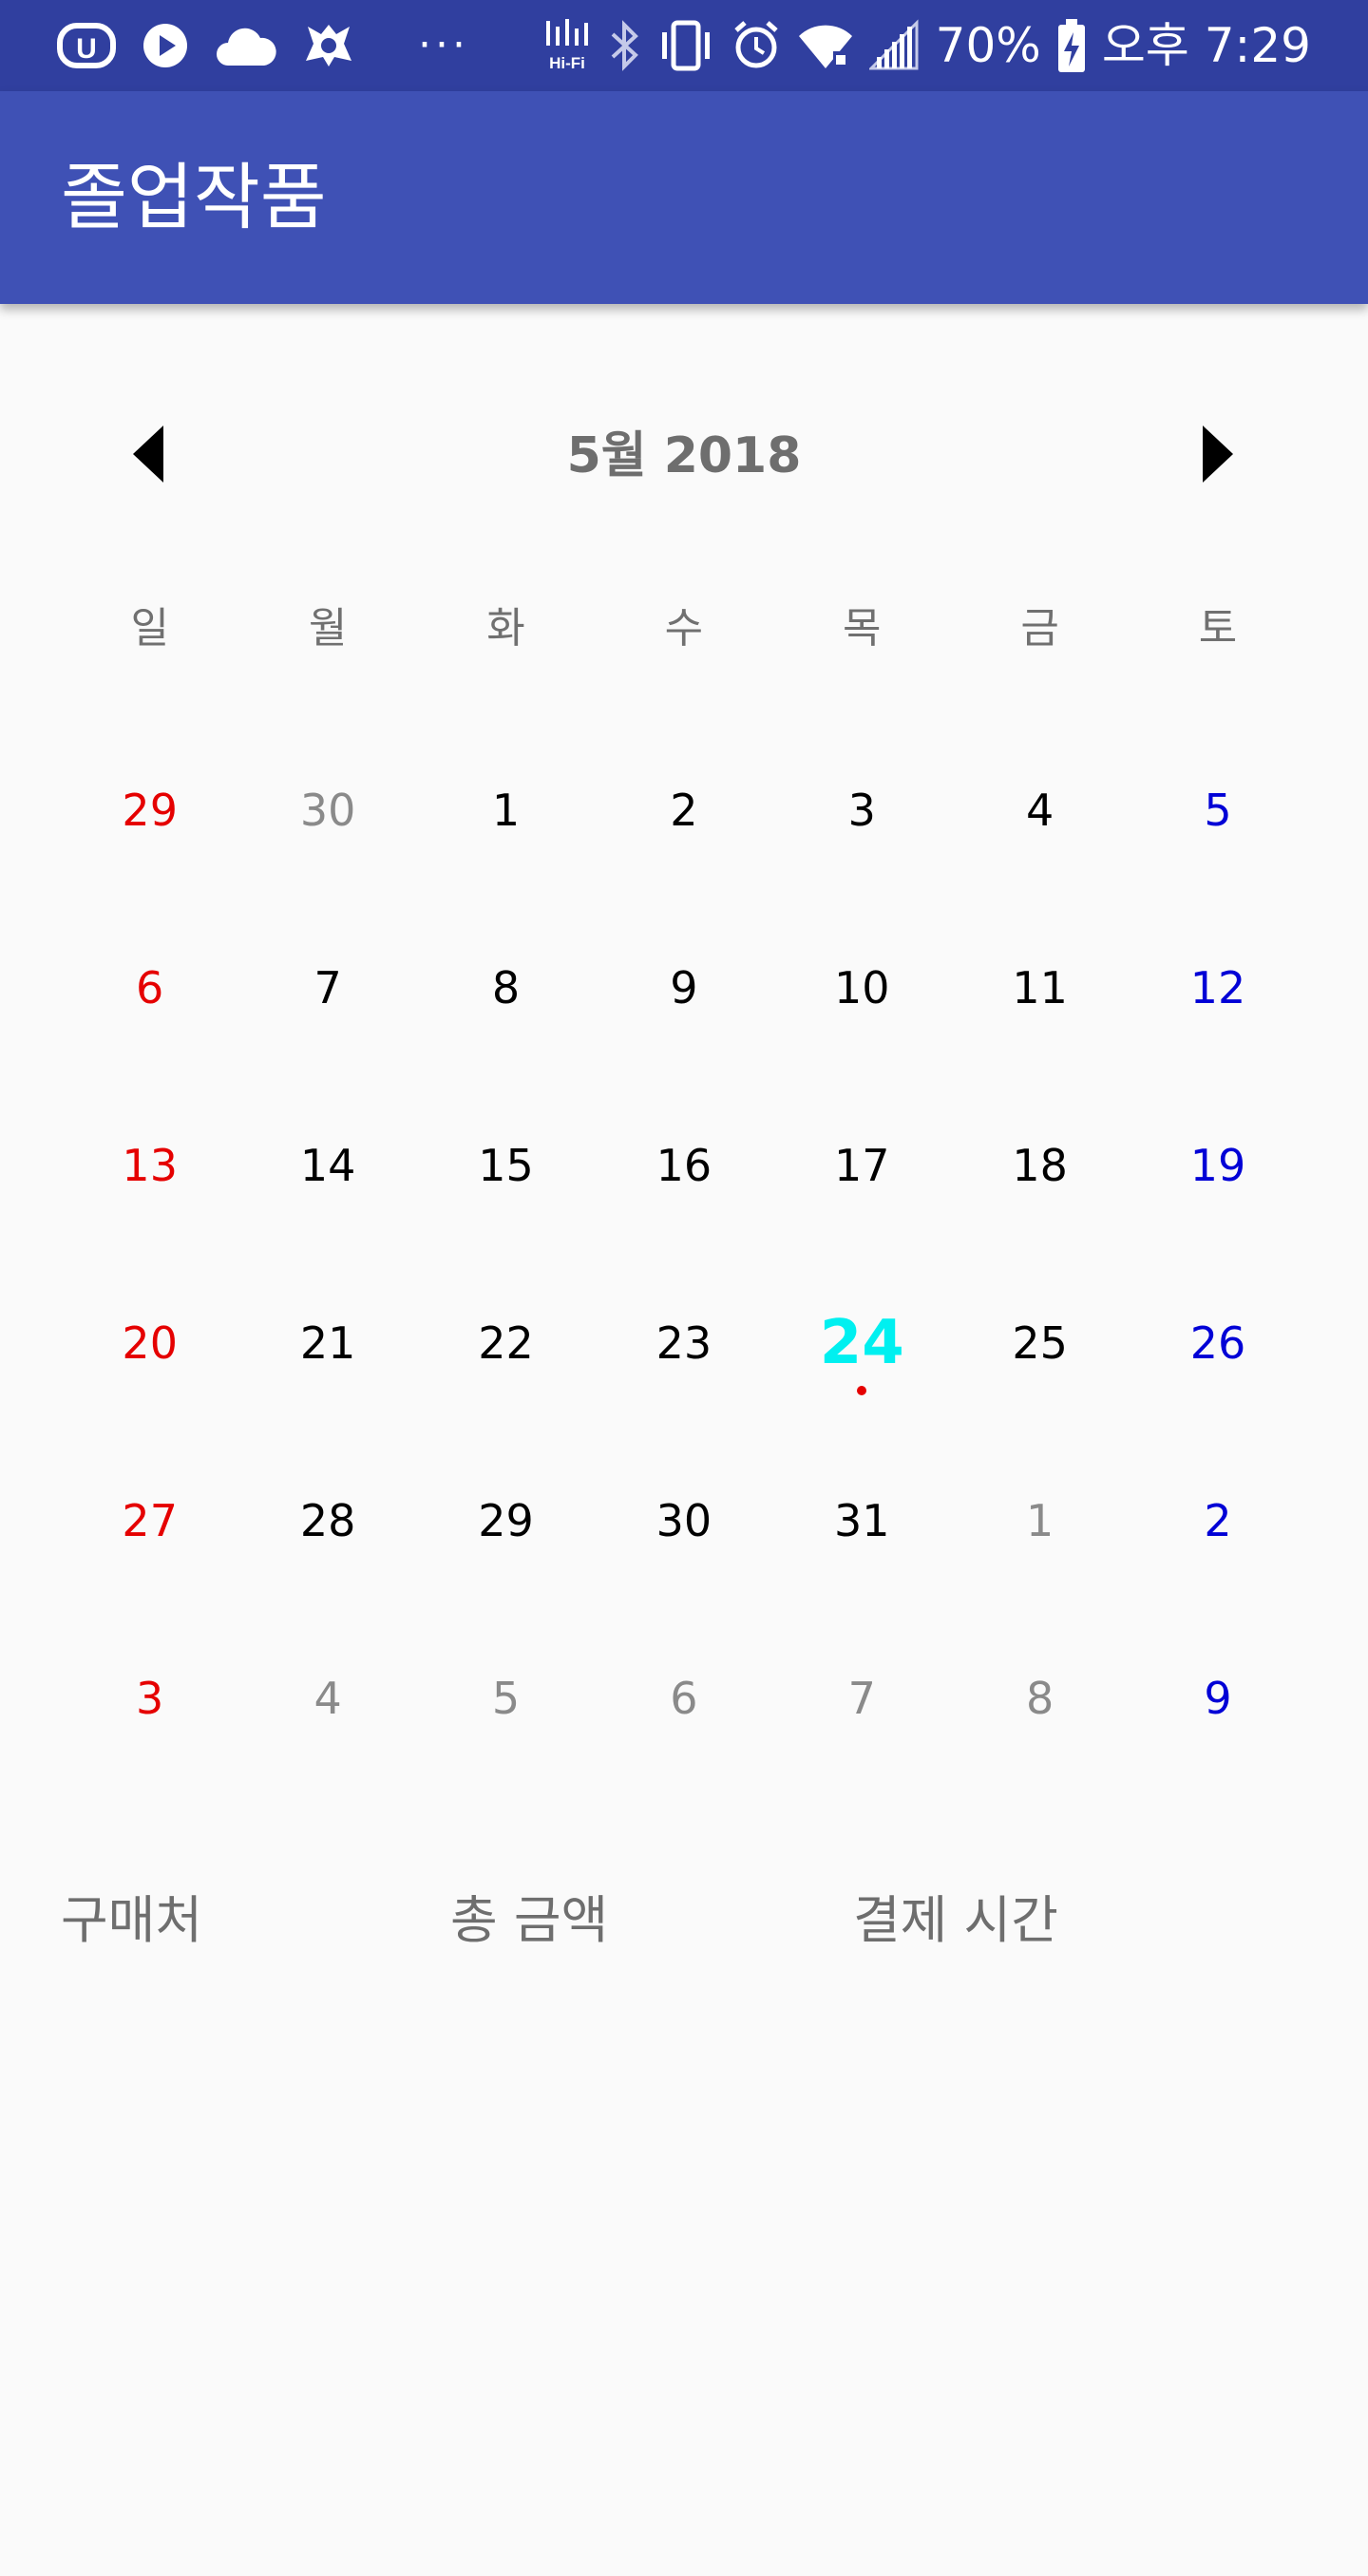  Describe the element at coordinates (684, 1737) in the screenshot. I see `calendar-week: 3 4 5 6 7 8 9` at that location.